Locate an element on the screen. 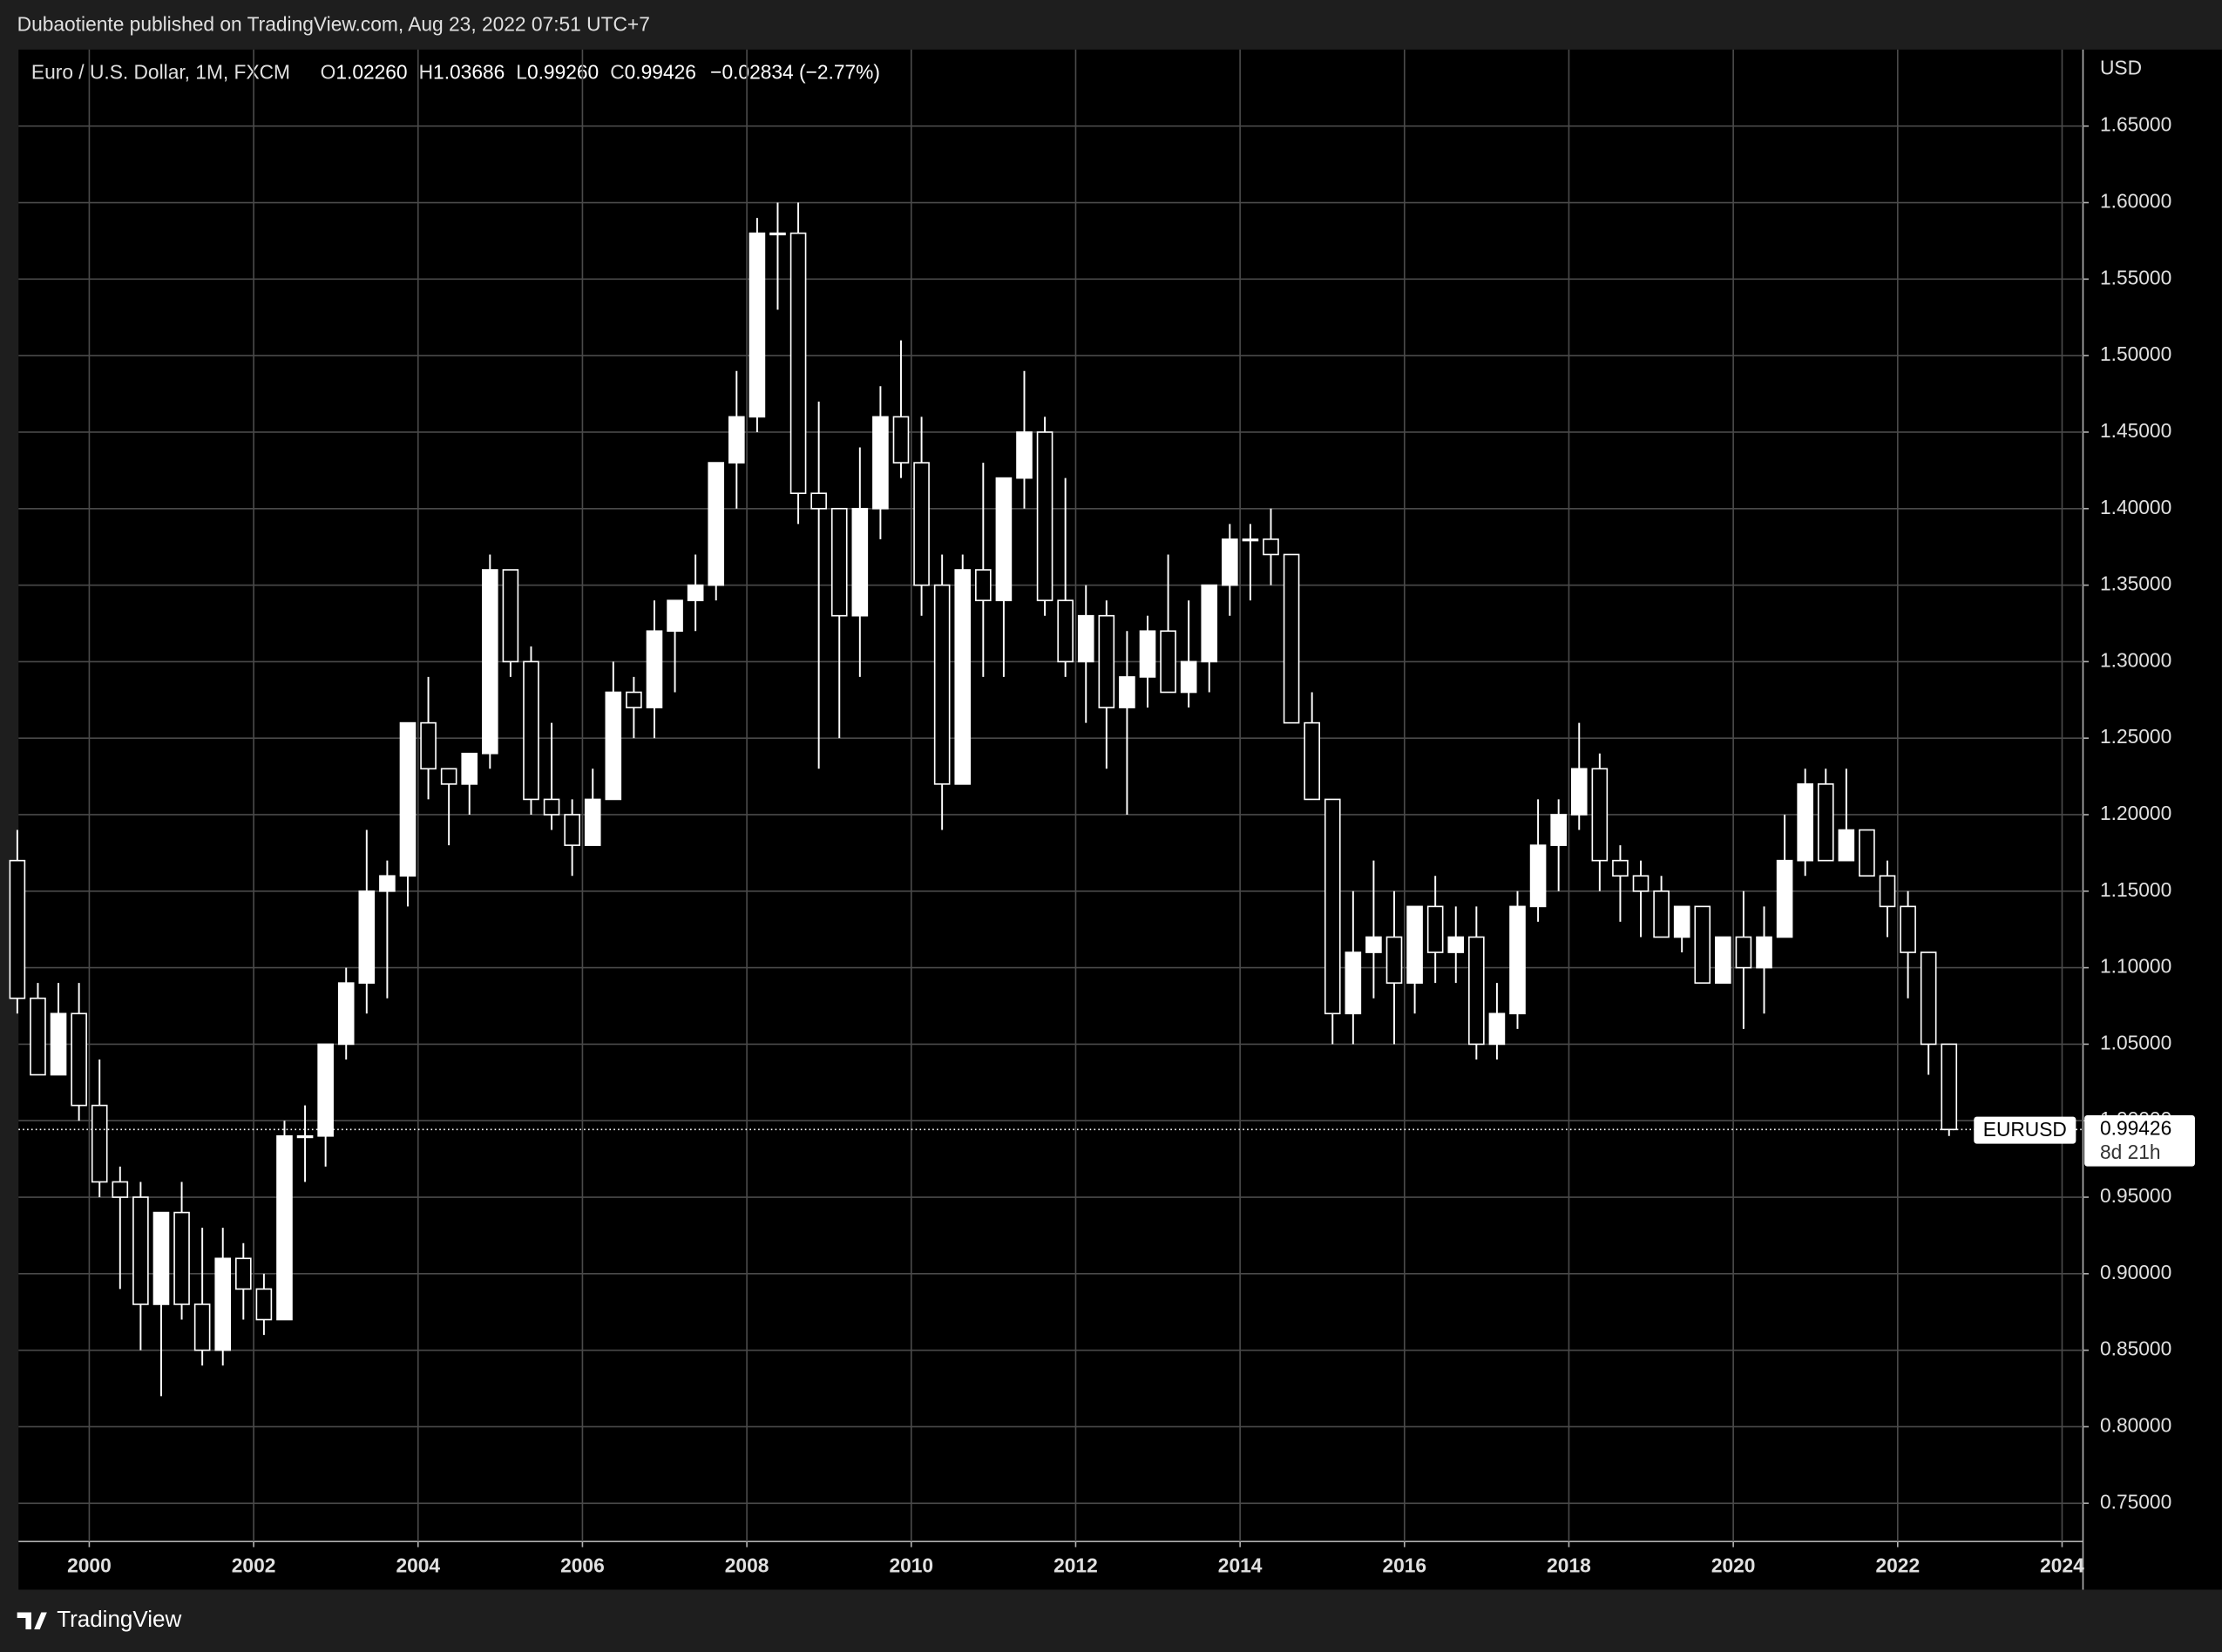 This screenshot has height=1652, width=2222. x-tick-label: 2020 is located at coordinates (1733, 1565).